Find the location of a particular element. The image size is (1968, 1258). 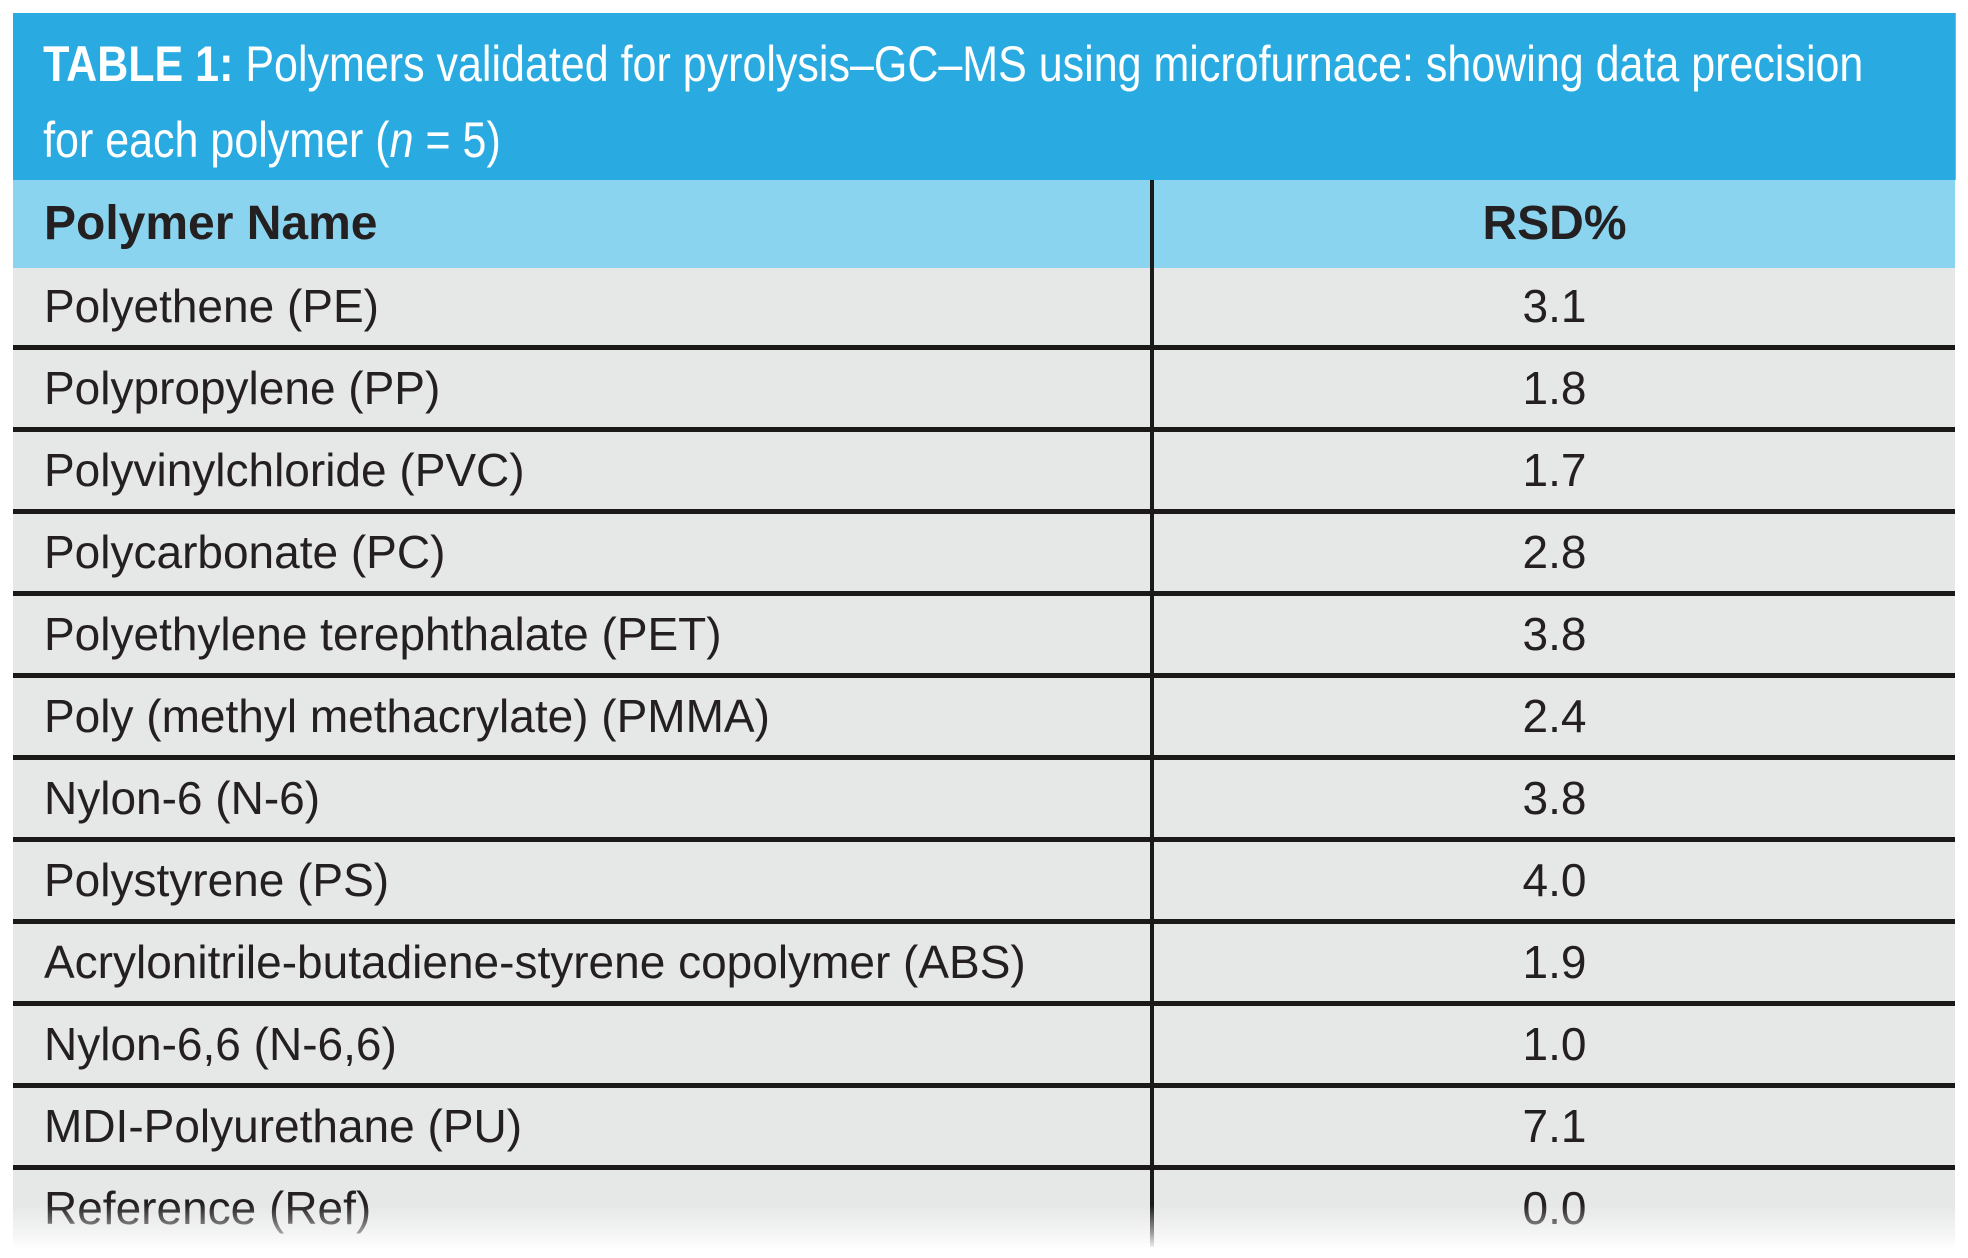

table-row: Poly (methyl methacrylate) (PMMA) 2.4 is located at coordinates (984, 716).